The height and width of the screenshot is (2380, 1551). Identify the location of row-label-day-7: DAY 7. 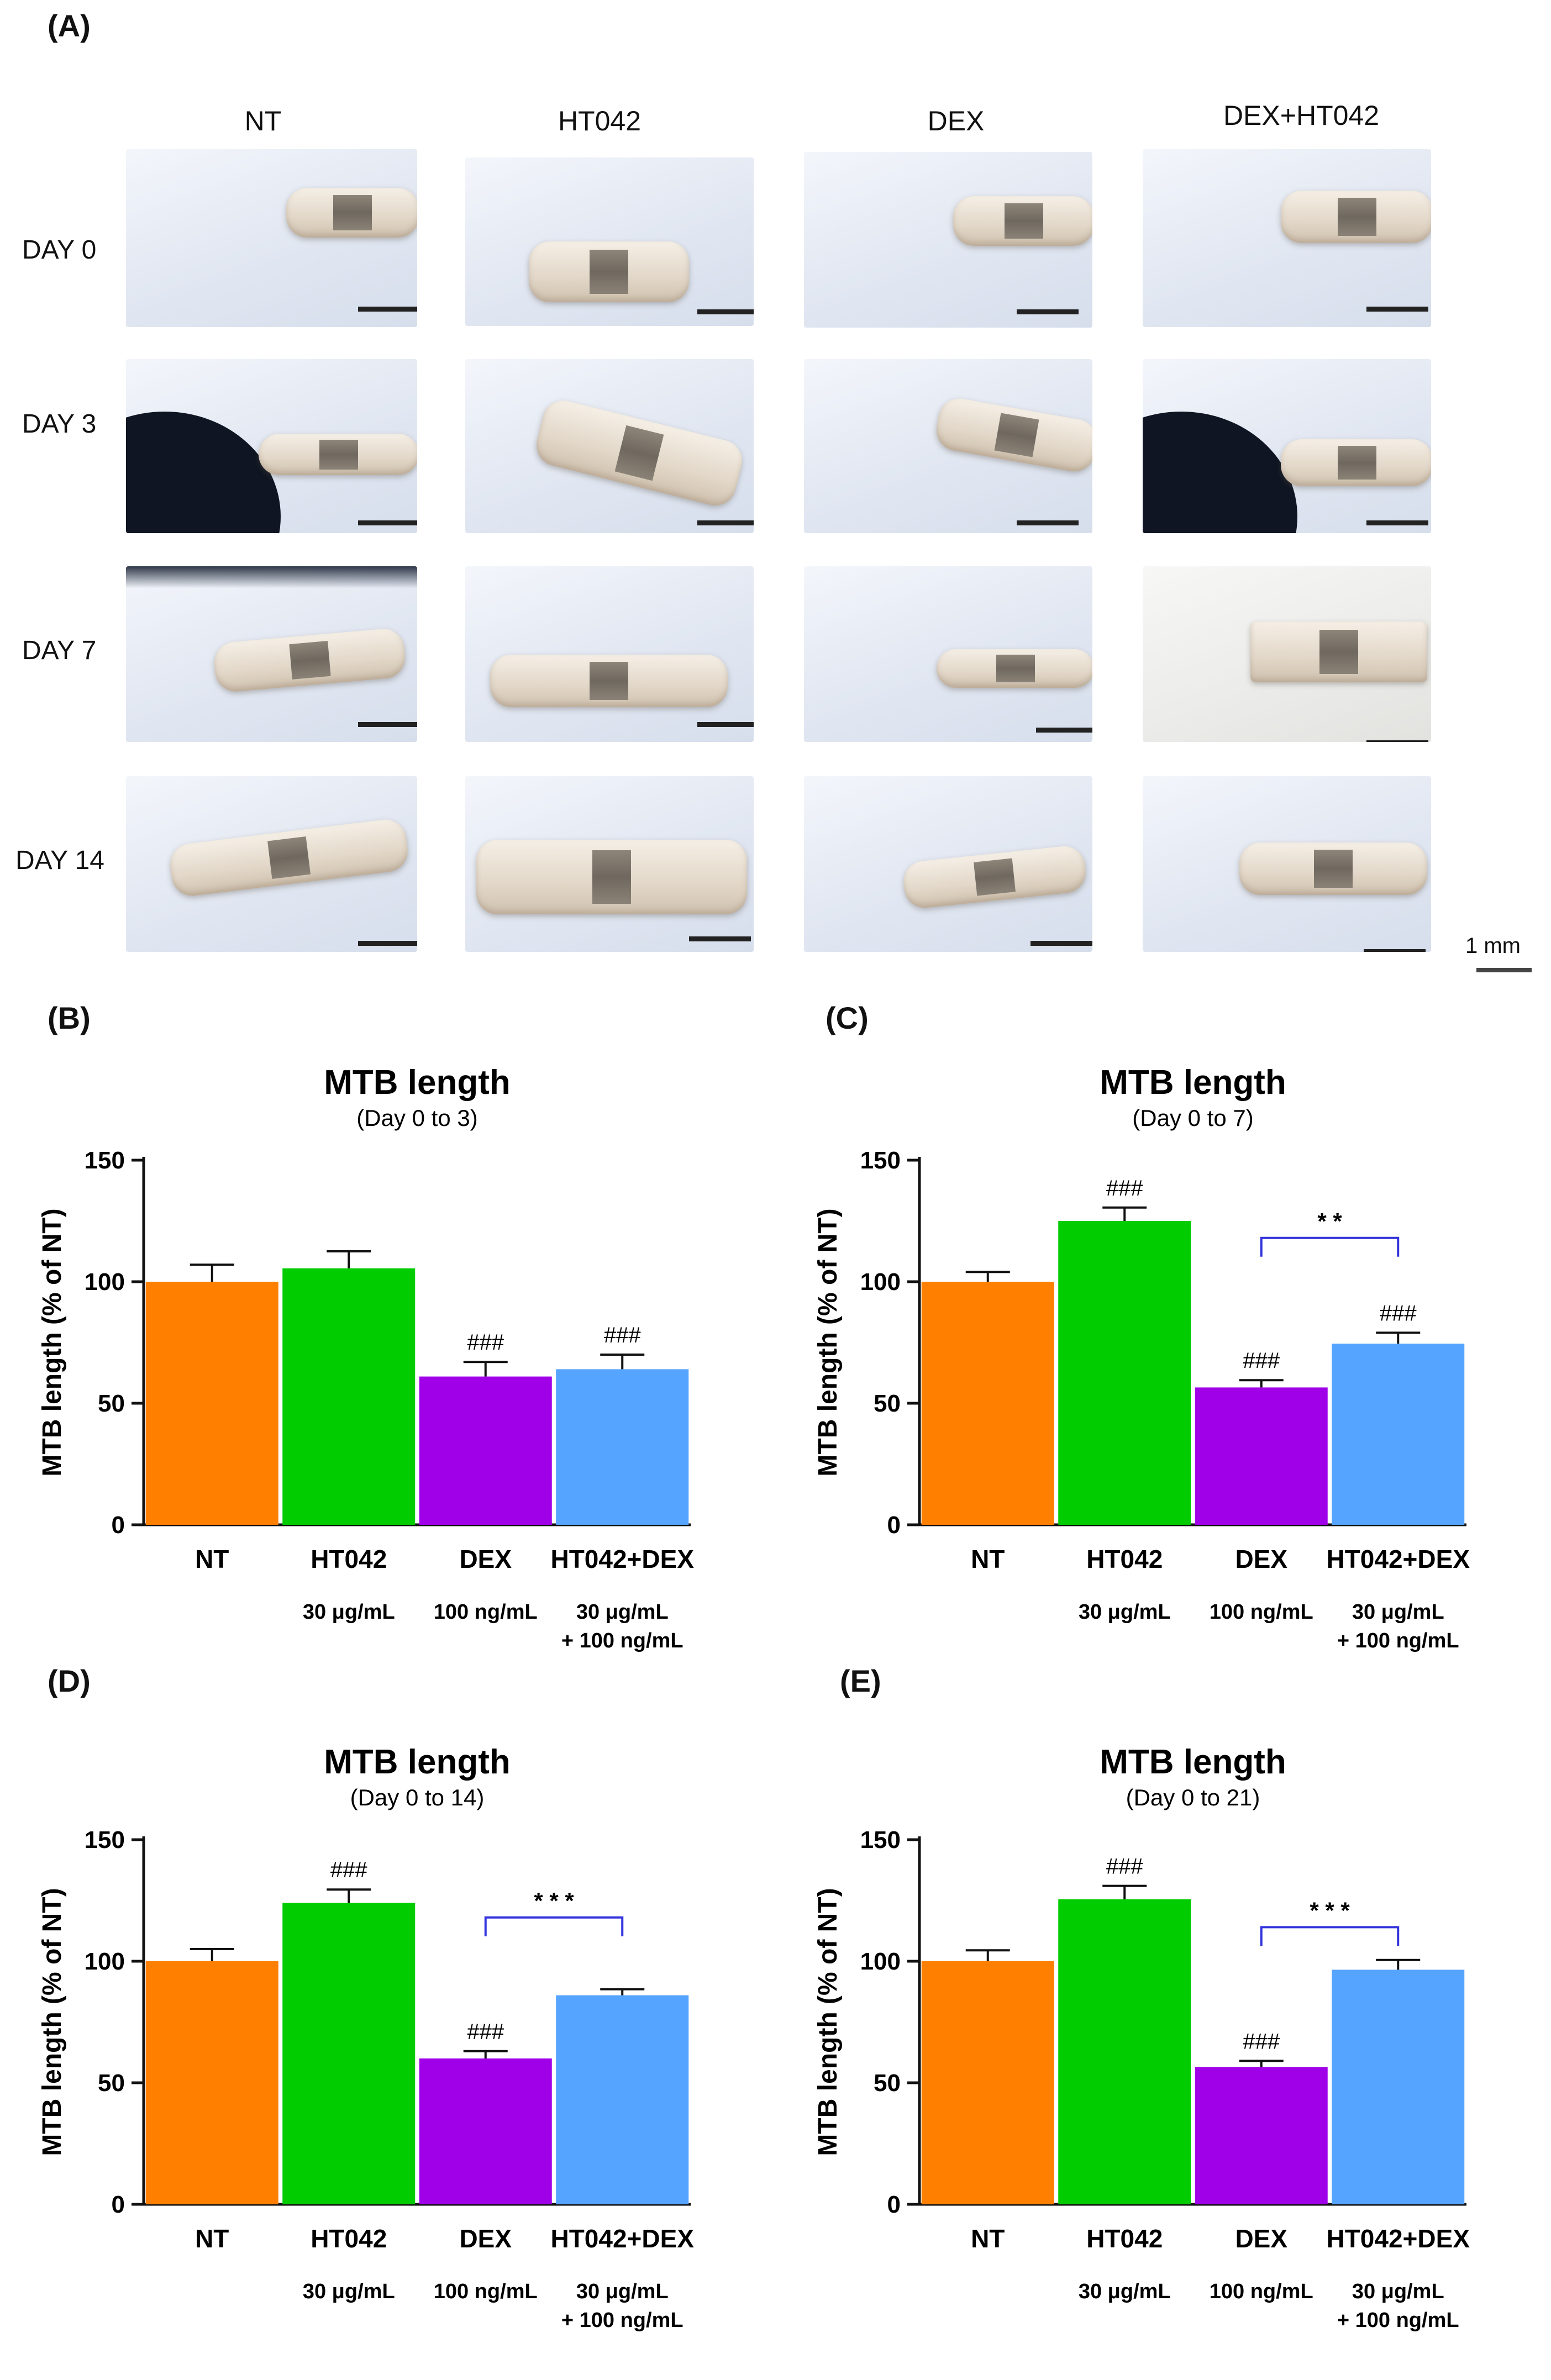
(59, 650).